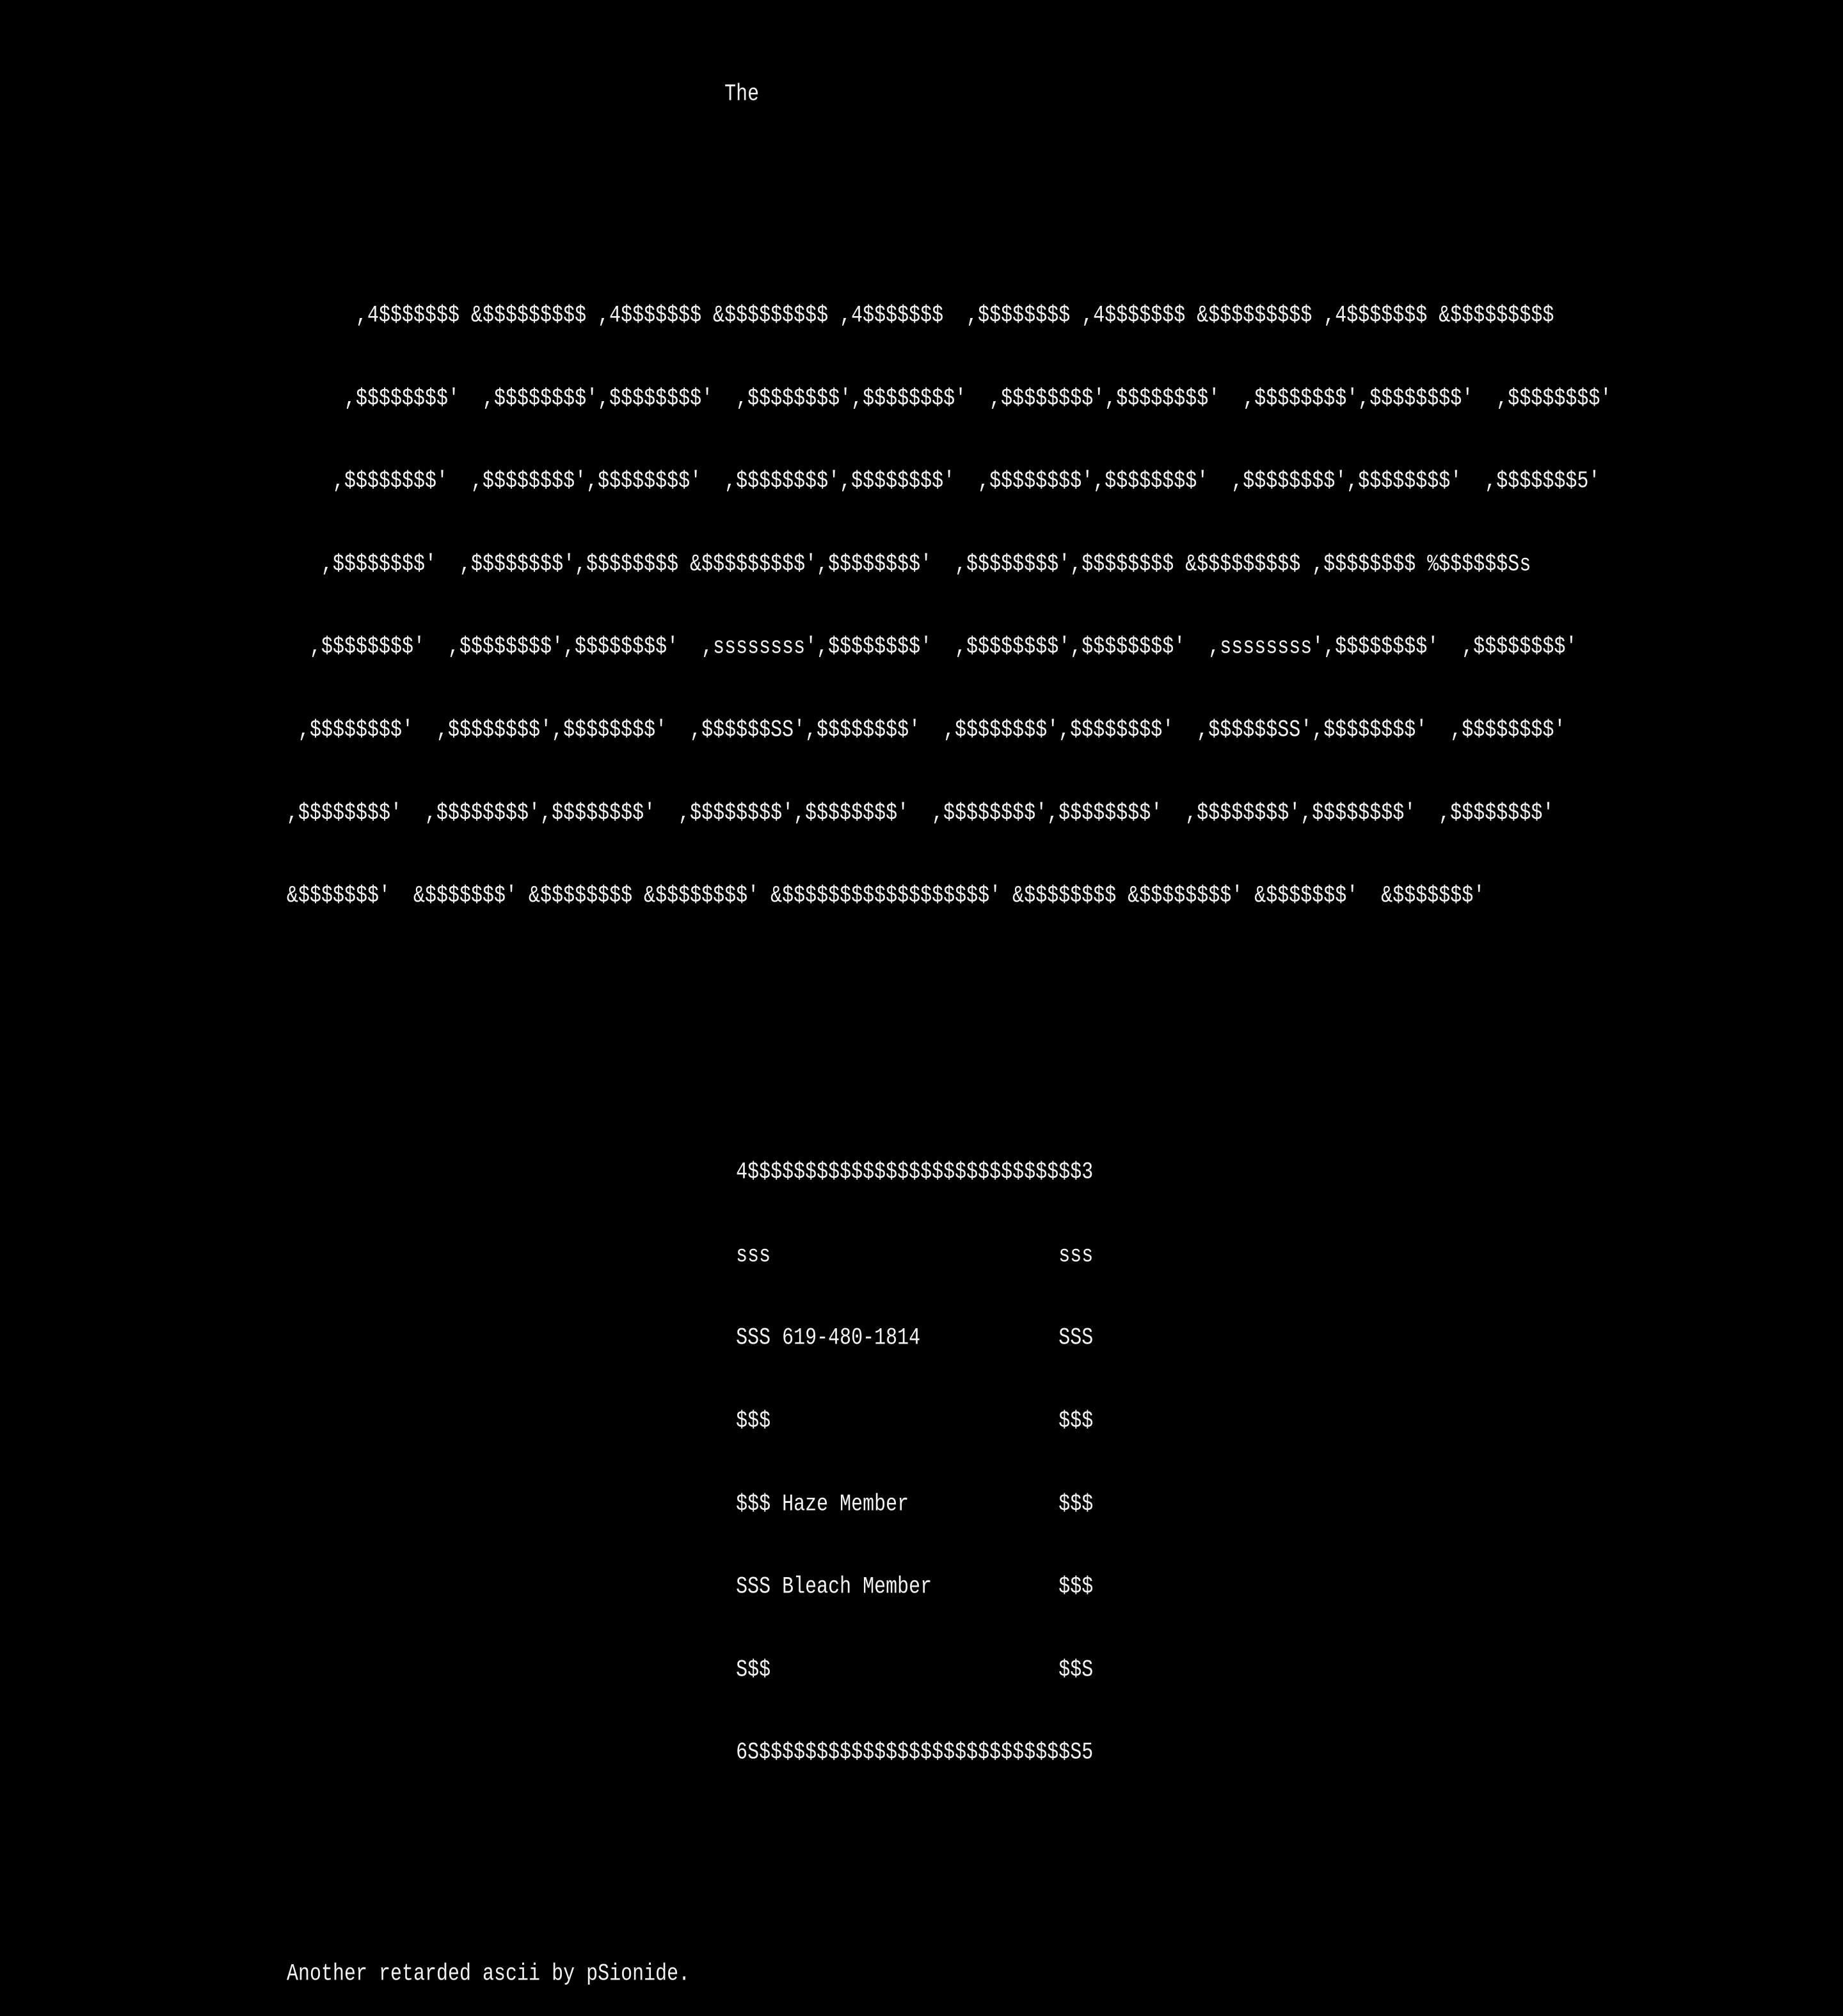 Image resolution: width=1843 pixels, height=2016 pixels. What do you see at coordinates (690, 1338) in the screenshot?
I see `box-line-phone: SSS 619-480-1814 SSS` at bounding box center [690, 1338].